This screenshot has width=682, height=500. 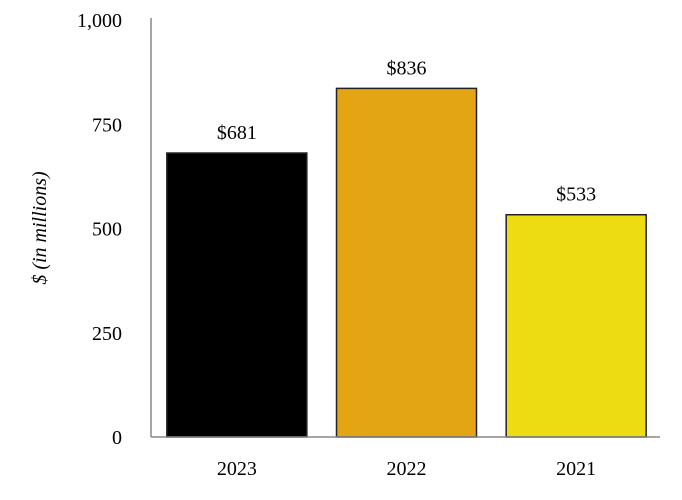 What do you see at coordinates (117, 438) in the screenshot?
I see `y-tick-label: 0` at bounding box center [117, 438].